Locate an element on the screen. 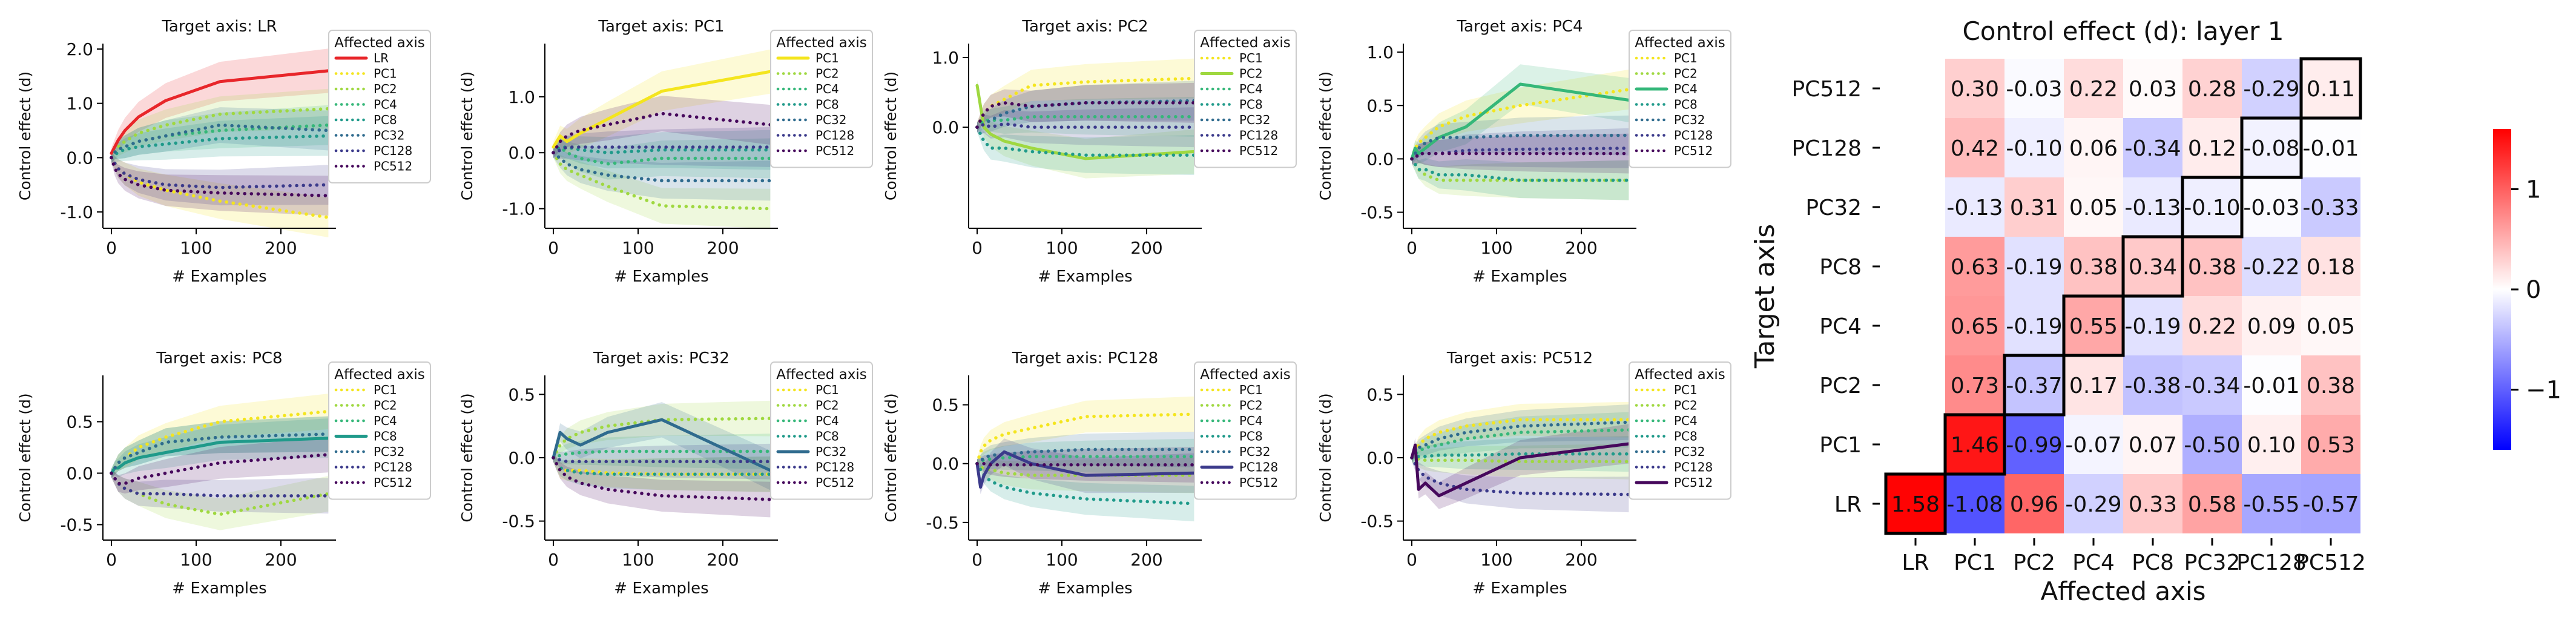  cell-value: -0.22 is located at coordinates (2271, 267).